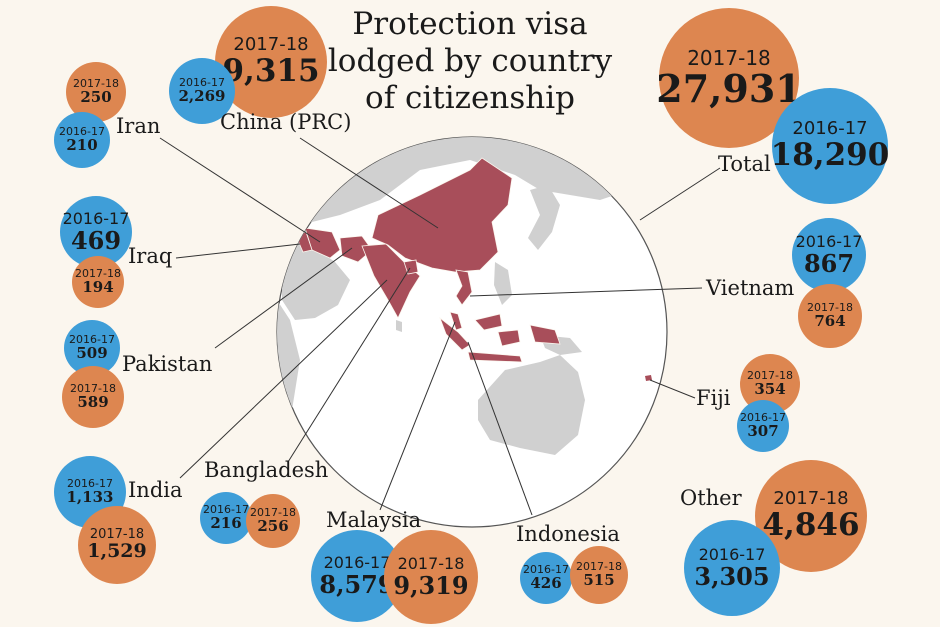 Image resolution: width=940 pixels, height=627 pixels. Describe the element at coordinates (357, 584) in the screenshot. I see `value: 8,579` at that location.